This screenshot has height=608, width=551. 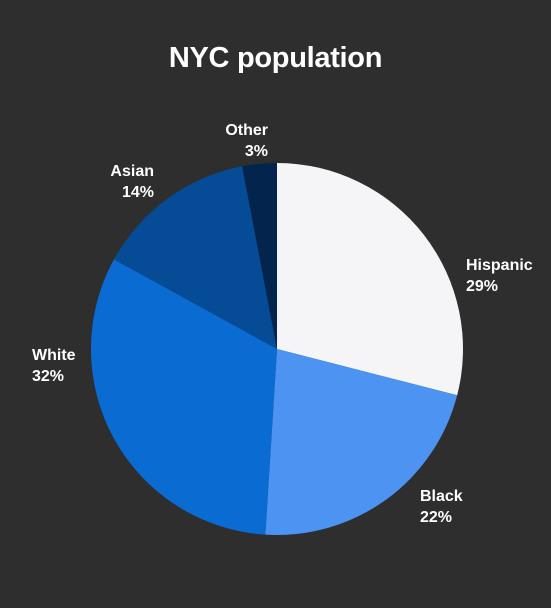 I want to click on slice-label-asian: Asian 14%, so click(x=129, y=182).